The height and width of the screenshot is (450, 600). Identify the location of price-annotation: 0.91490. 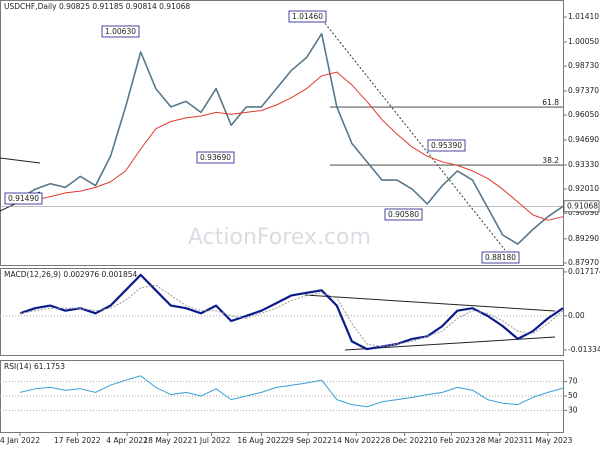
(23, 198).